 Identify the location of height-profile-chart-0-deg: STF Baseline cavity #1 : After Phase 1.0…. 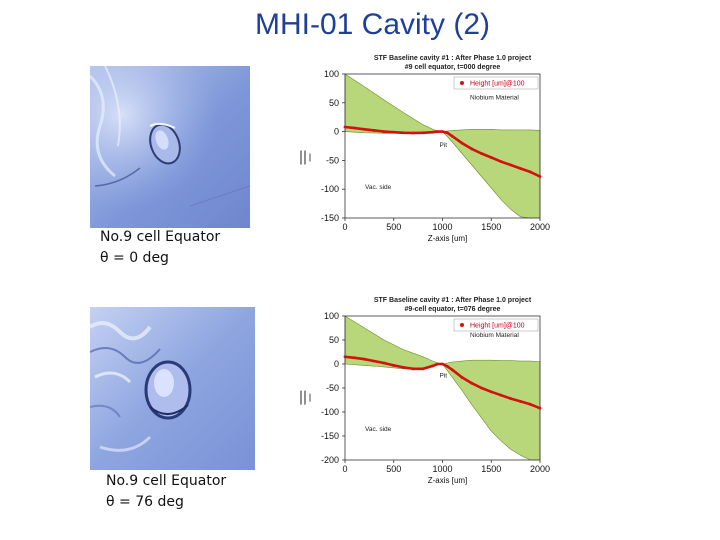
(425, 149).